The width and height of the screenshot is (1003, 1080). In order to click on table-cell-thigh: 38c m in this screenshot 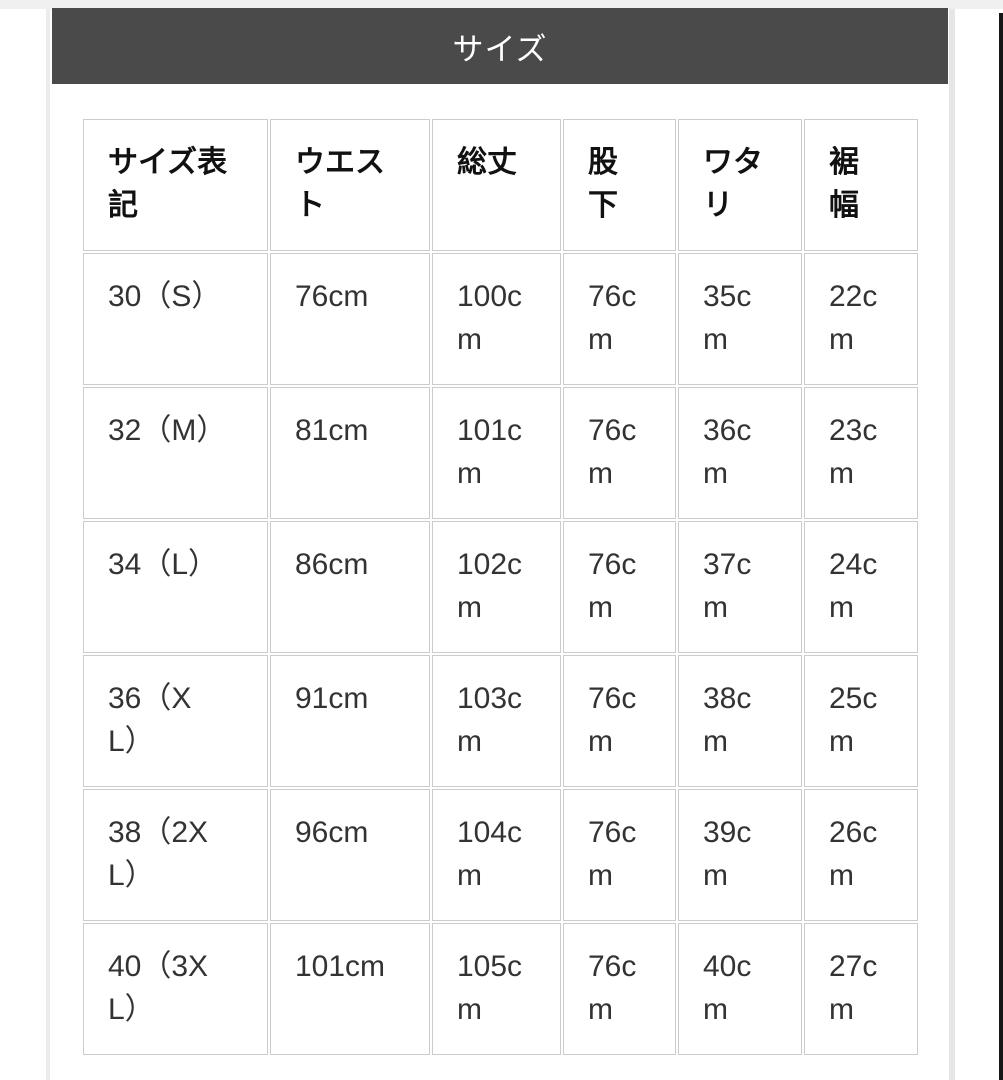, I will do `click(740, 721)`.